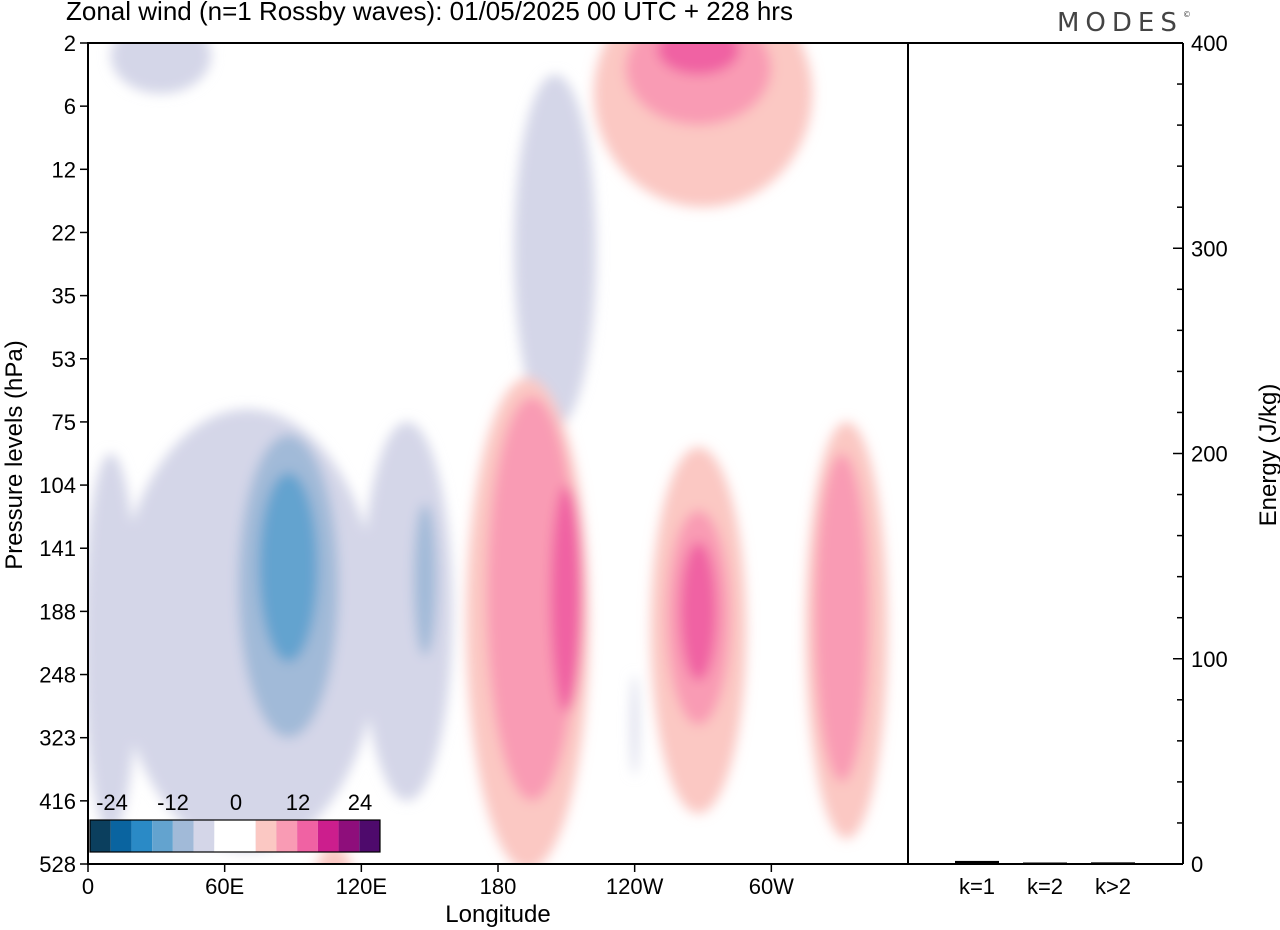 This screenshot has height=930, width=1280. What do you see at coordinates (1209, 659) in the screenshot?
I see `energy-tick-label: 100` at bounding box center [1209, 659].